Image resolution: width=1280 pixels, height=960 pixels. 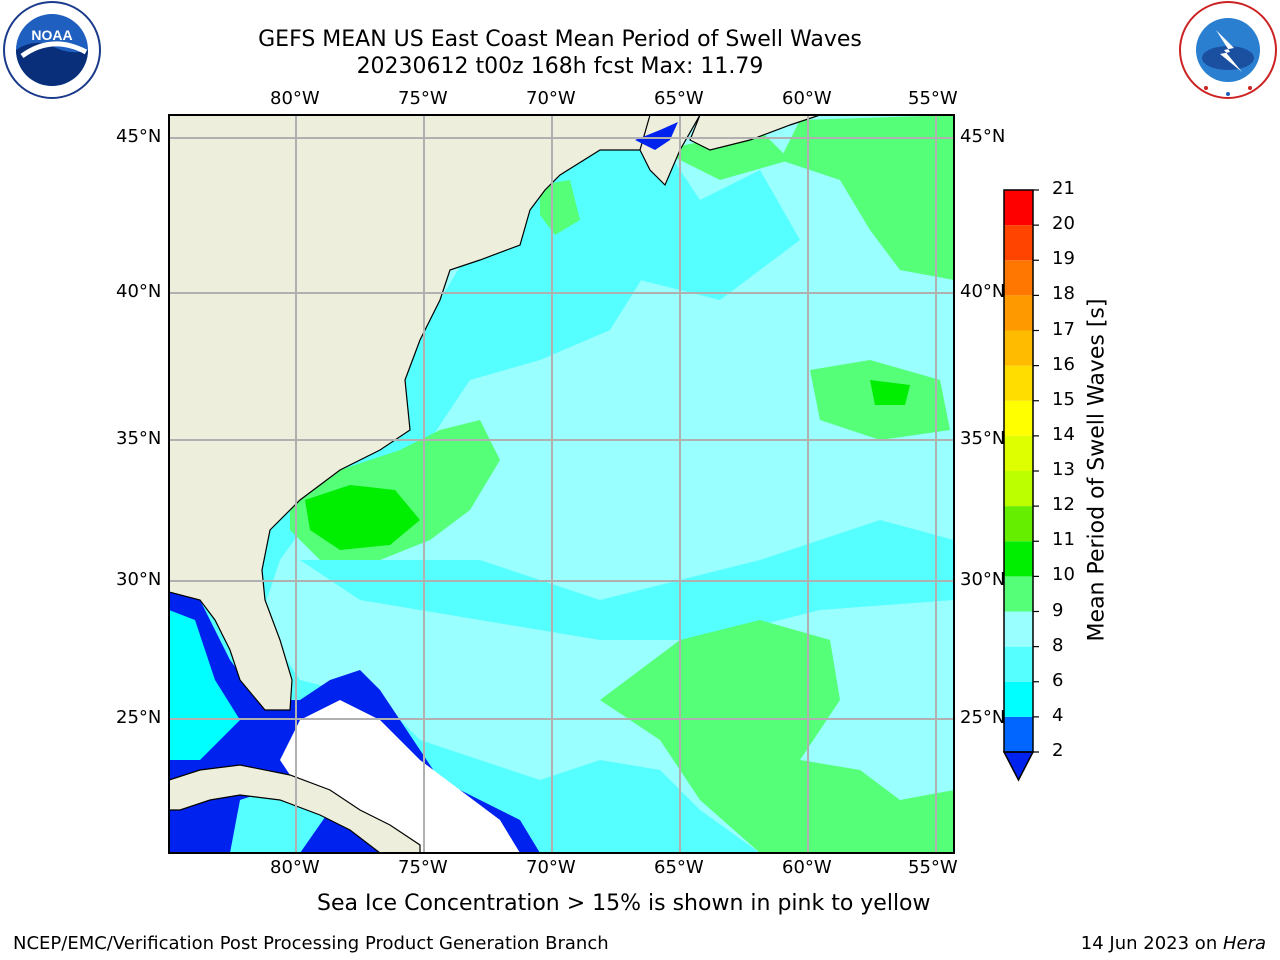 What do you see at coordinates (1063, 505) in the screenshot?
I see `colorbar-tick-label: 12` at bounding box center [1063, 505].